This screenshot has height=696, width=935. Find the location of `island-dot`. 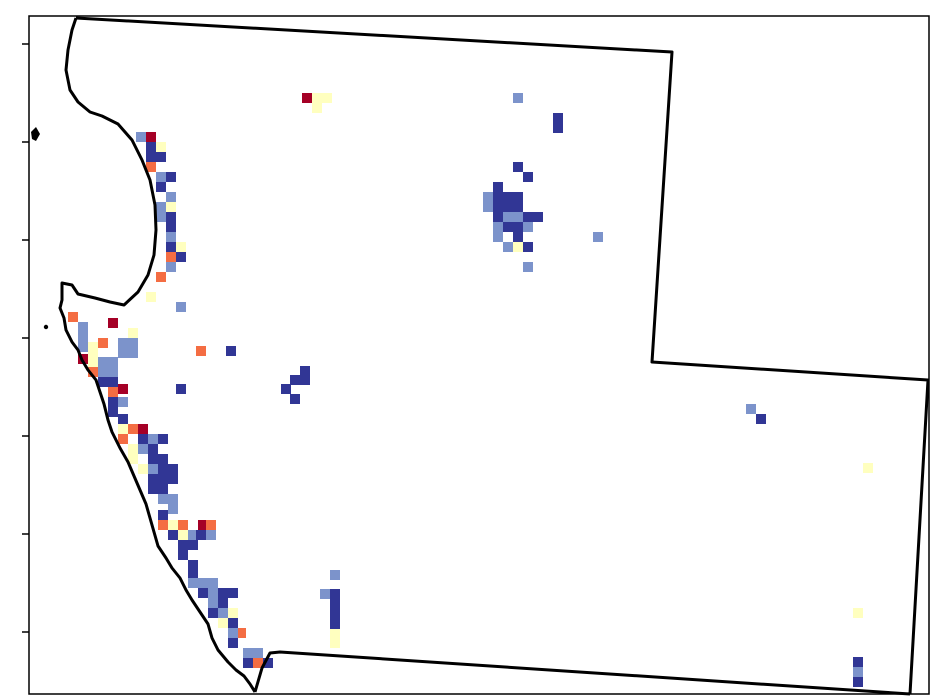

island-dot is located at coordinates (46, 327).